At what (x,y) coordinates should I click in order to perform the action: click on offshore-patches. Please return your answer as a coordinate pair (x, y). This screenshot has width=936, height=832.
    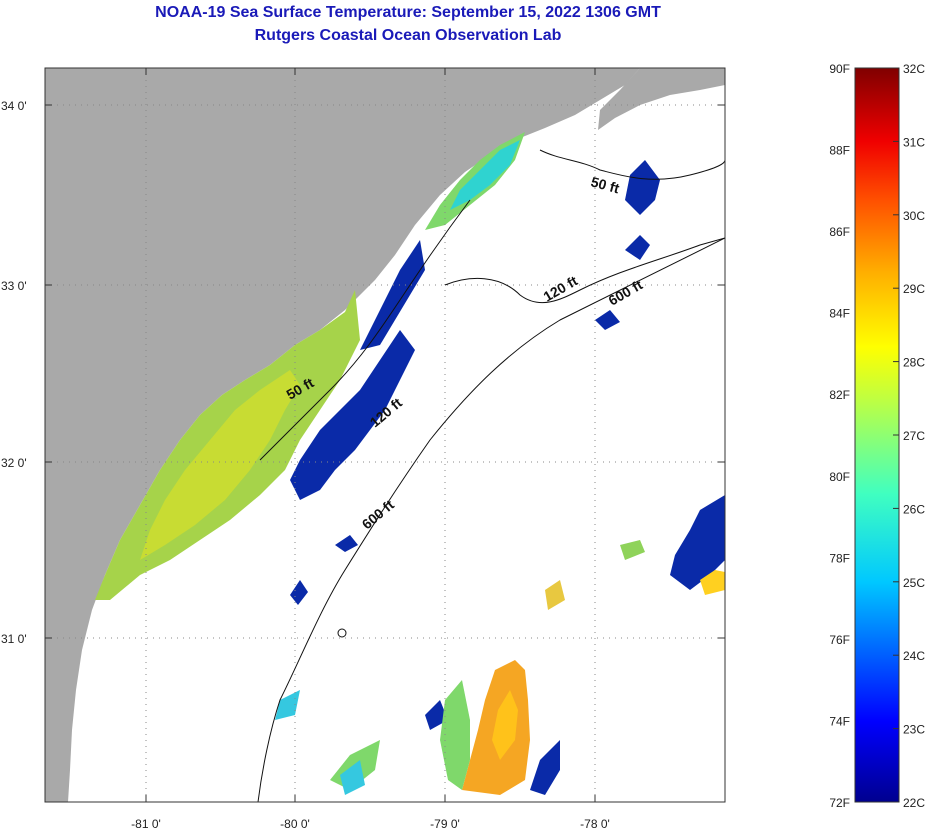
    Looking at the image, I should click on (500, 667).